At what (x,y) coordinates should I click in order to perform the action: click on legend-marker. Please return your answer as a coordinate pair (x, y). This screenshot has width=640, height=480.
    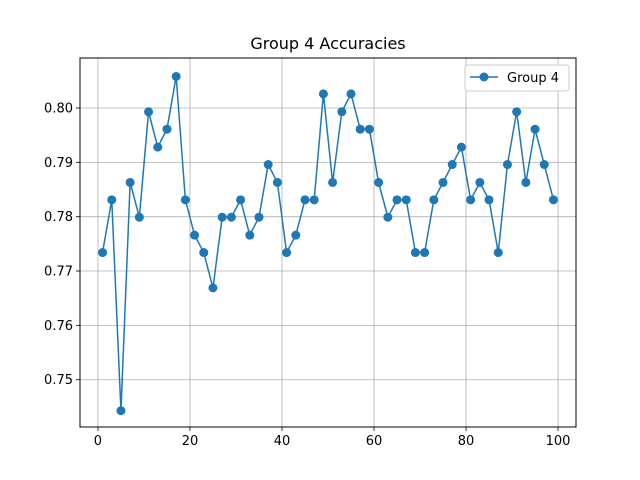
    Looking at the image, I should click on (484, 77).